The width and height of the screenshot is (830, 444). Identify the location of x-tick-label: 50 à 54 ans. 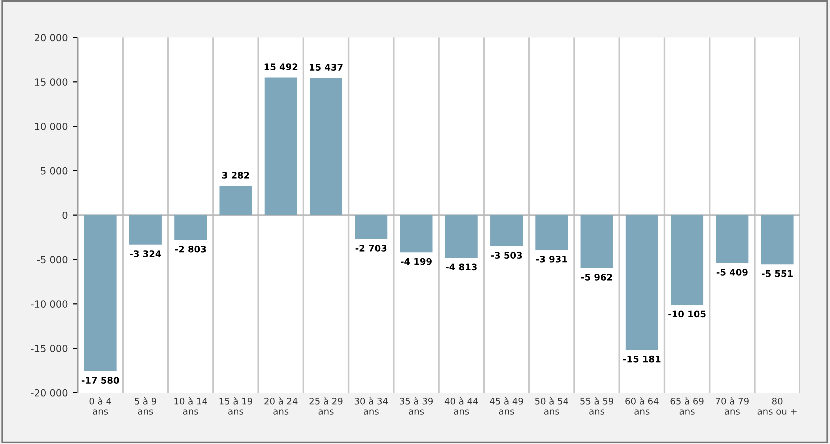
(552, 406).